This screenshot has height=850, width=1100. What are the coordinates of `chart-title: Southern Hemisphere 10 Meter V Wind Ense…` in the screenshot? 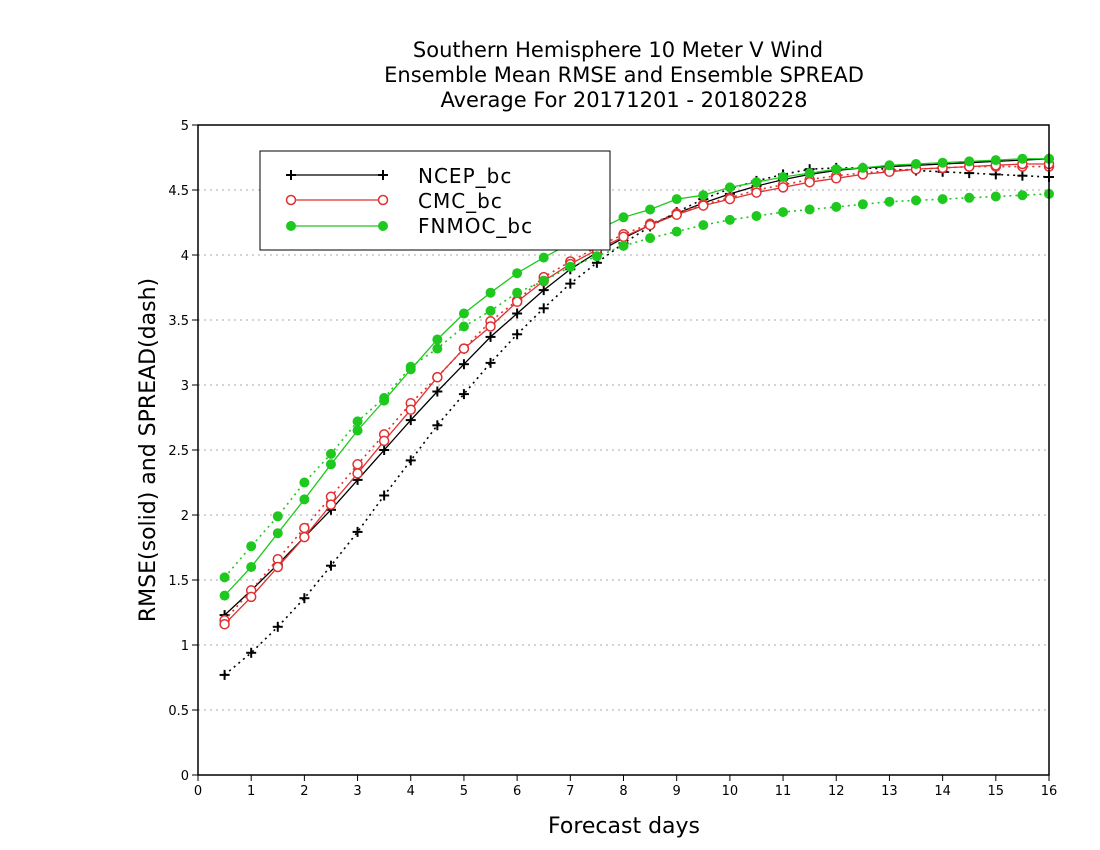 It's located at (624, 75).